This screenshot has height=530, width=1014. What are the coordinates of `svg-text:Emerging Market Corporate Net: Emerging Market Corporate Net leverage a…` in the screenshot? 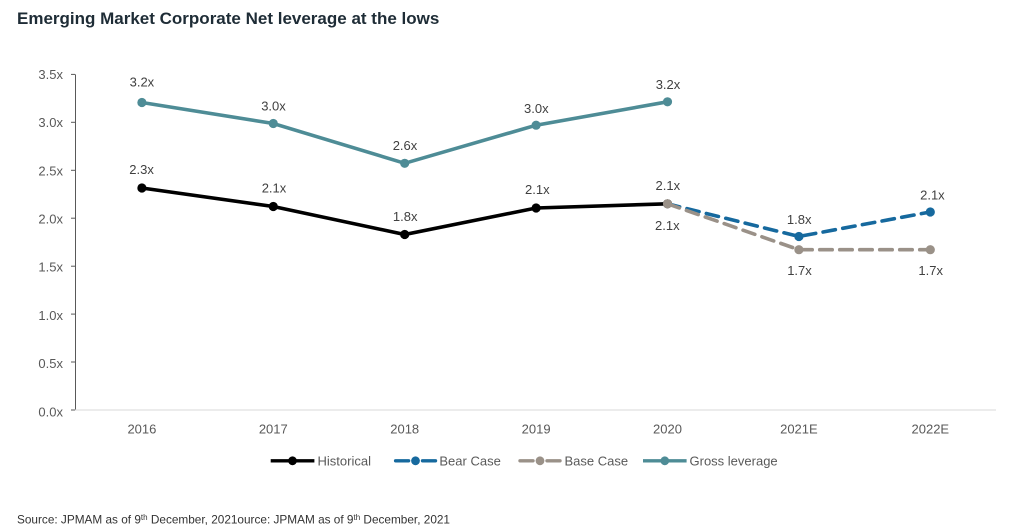 It's located at (228, 18).